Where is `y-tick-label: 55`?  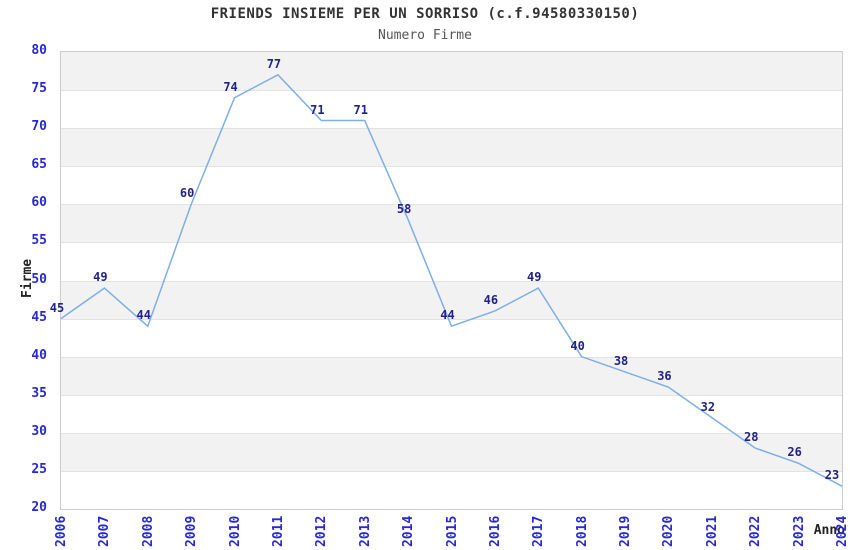 y-tick-label: 55 is located at coordinates (39, 241).